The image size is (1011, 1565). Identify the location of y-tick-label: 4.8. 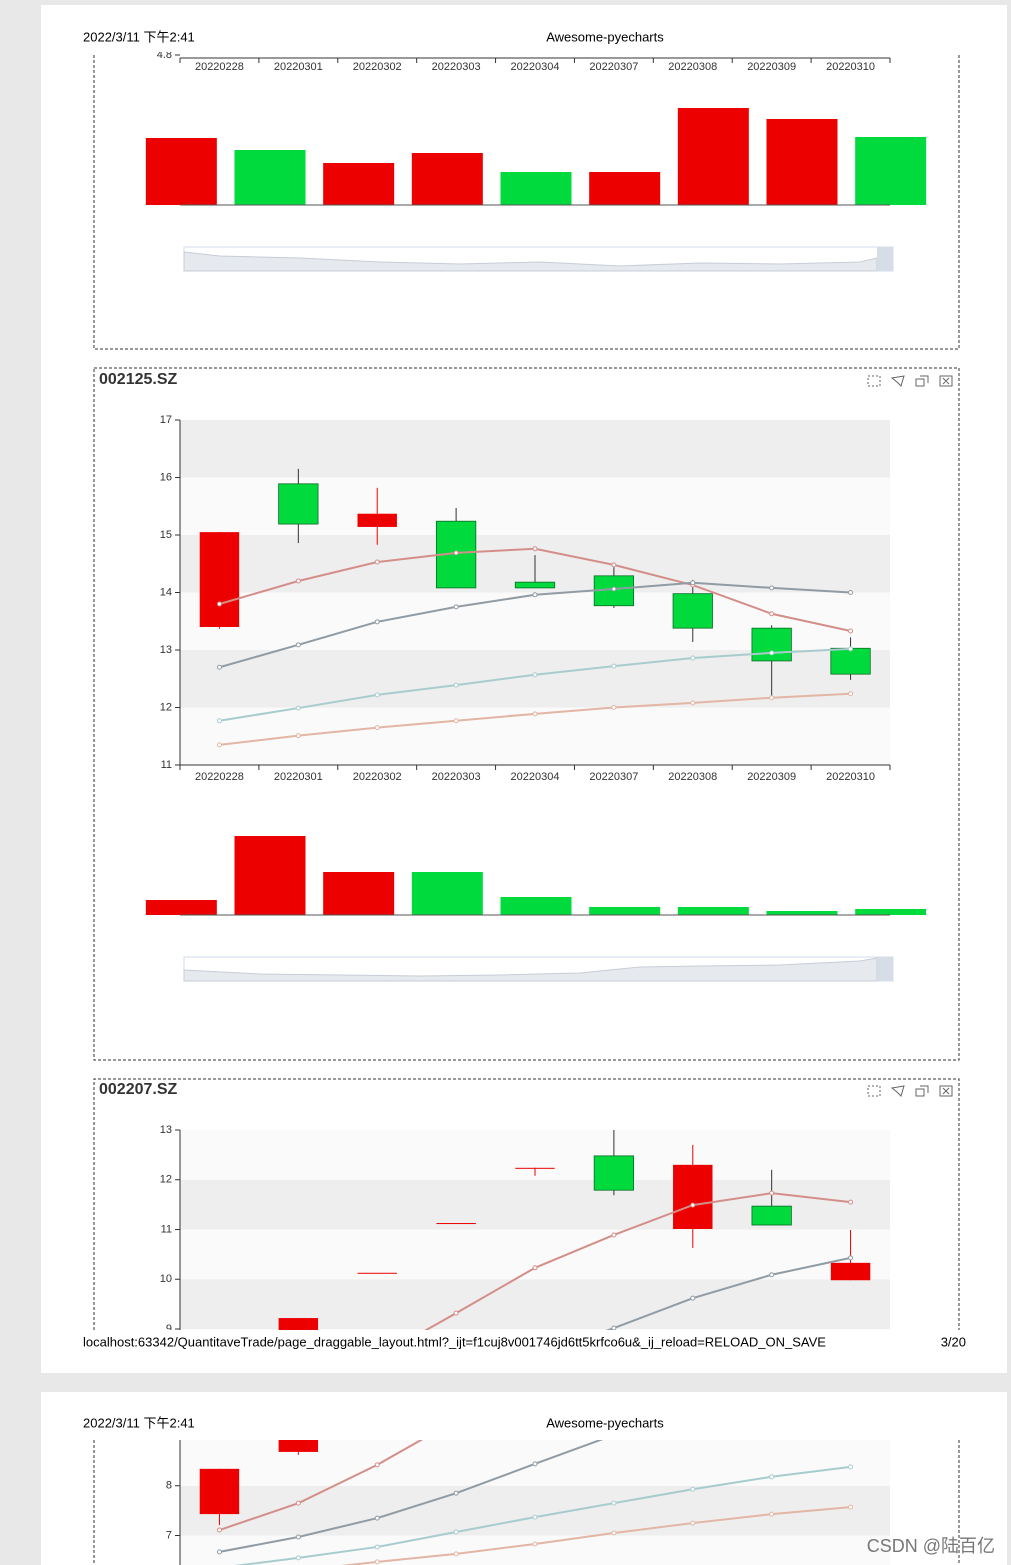
(164, 55).